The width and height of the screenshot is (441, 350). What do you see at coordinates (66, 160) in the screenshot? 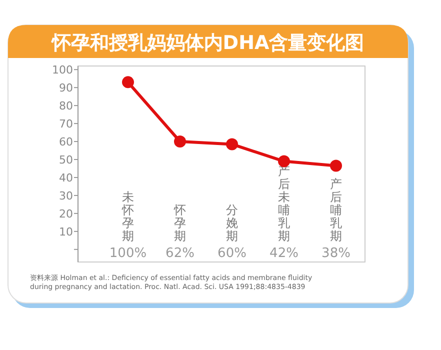
I see `y-tick-label: 50` at bounding box center [66, 160].